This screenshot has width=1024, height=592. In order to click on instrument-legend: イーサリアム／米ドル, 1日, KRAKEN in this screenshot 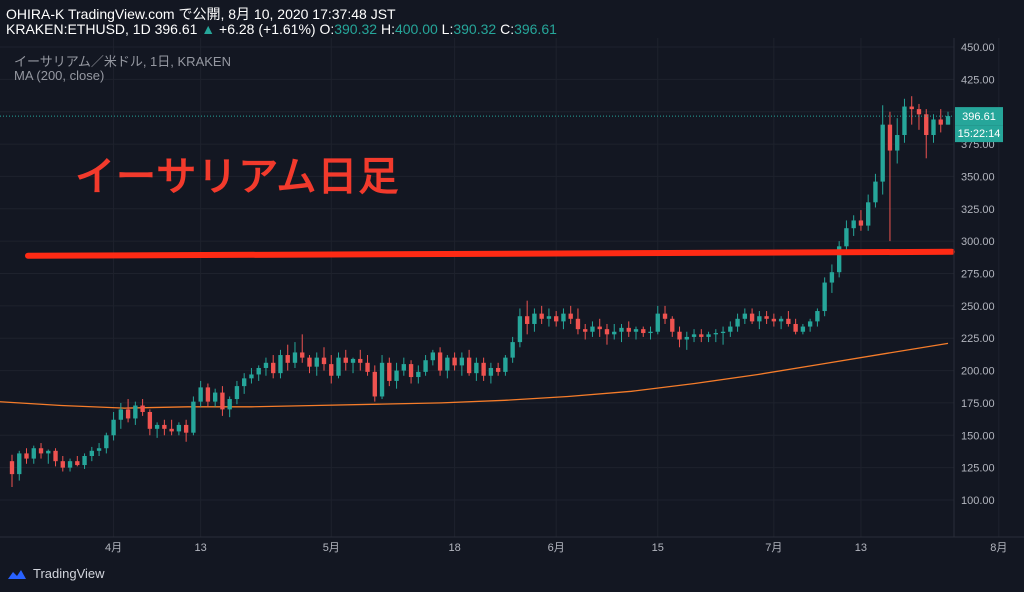, I will do `click(122, 61)`.